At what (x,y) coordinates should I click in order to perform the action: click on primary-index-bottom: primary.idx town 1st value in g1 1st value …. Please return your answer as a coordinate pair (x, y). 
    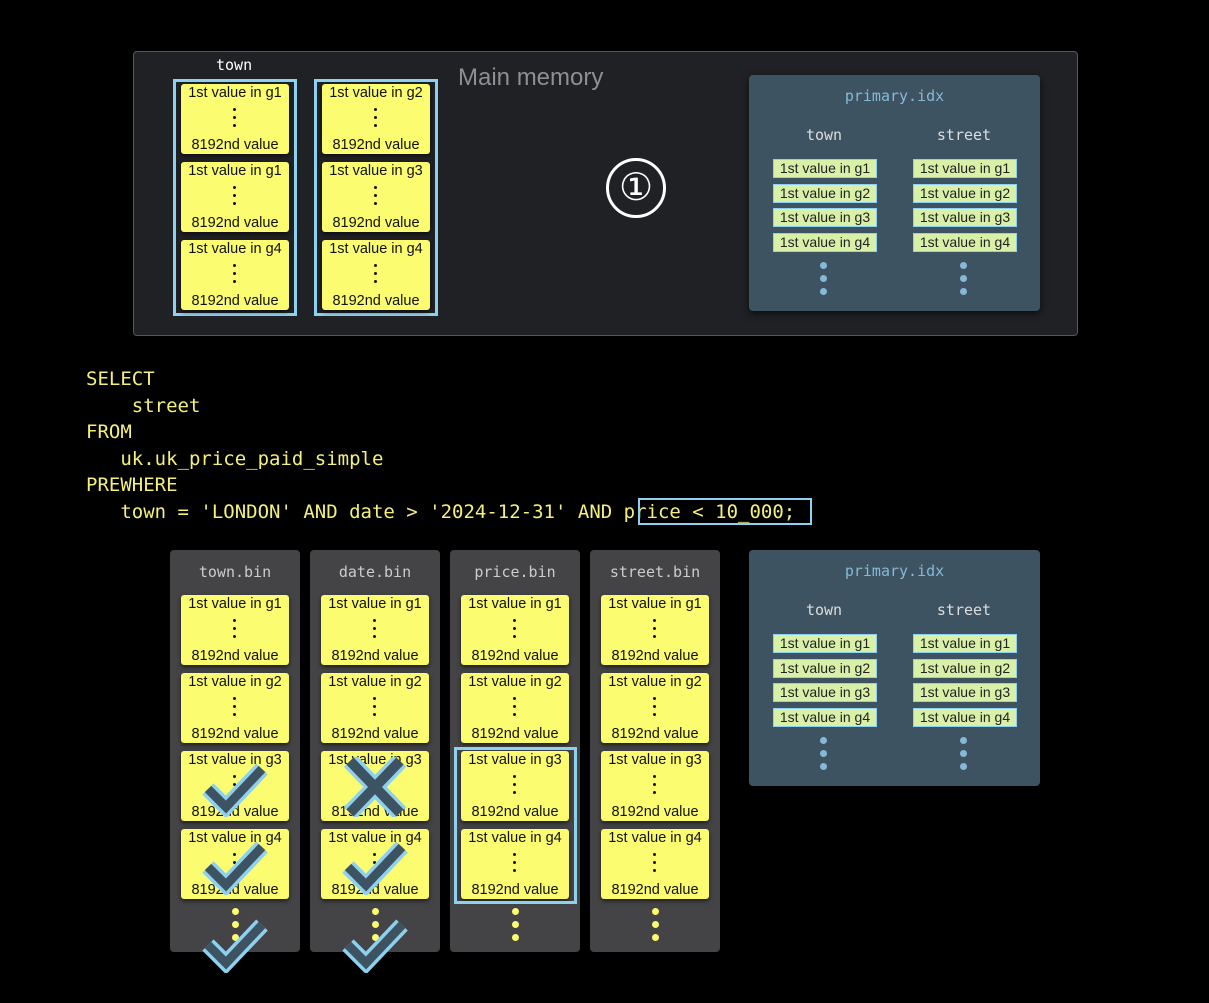
    Looking at the image, I should click on (894, 668).